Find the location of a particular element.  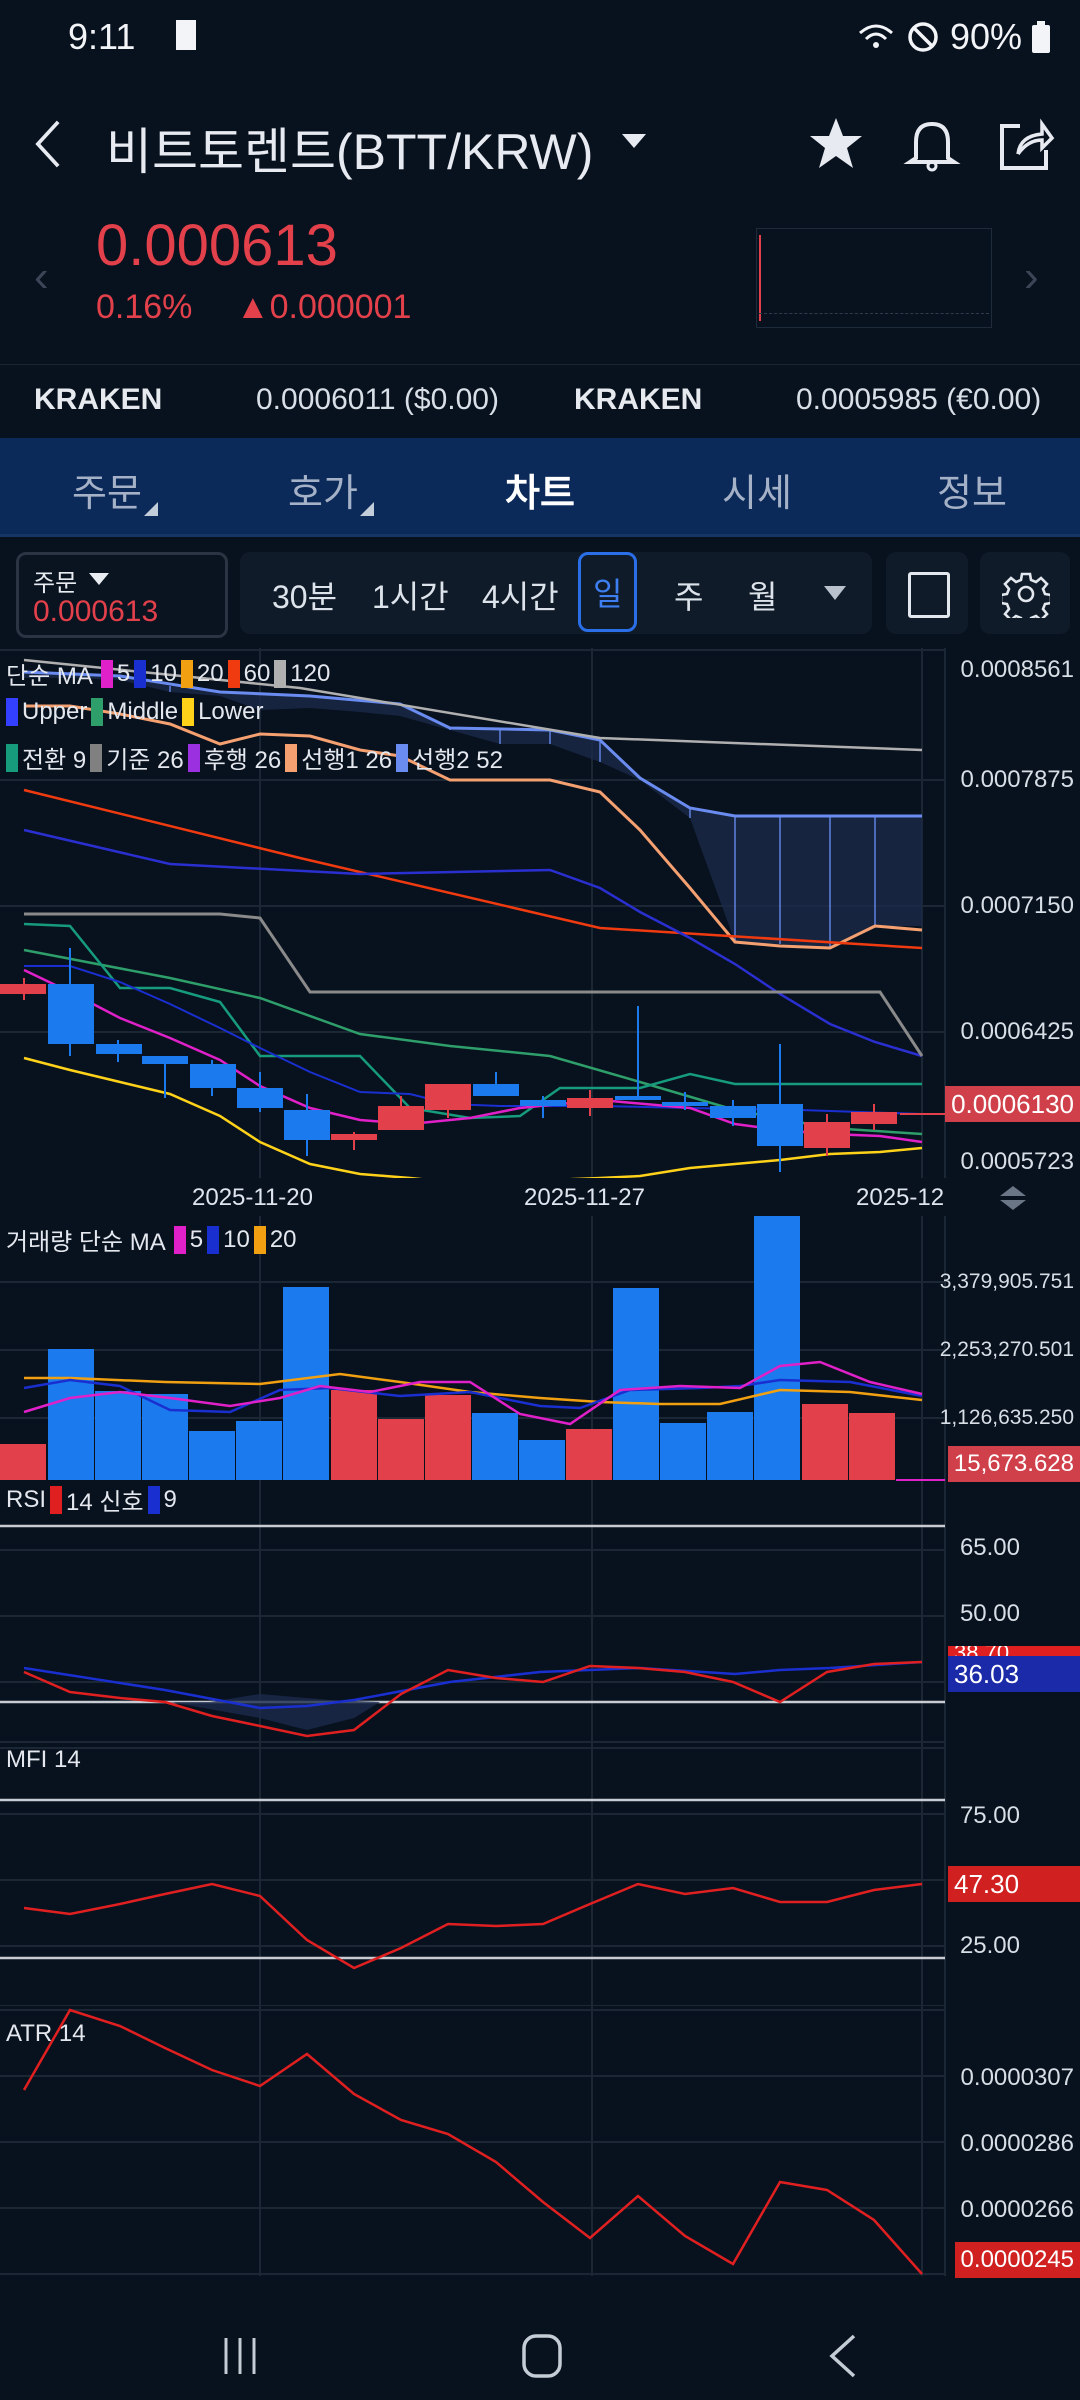

resize-handle-icon is located at coordinates (1013, 1198).